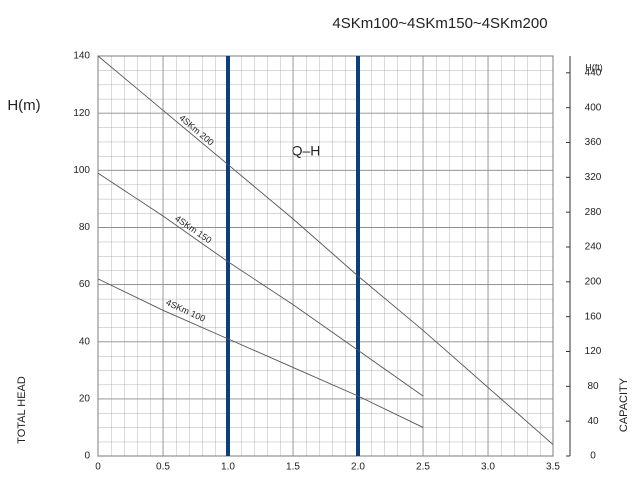 Image resolution: width=640 pixels, height=480 pixels. Describe the element at coordinates (593, 247) in the screenshot. I see `y2-tick-label: 240` at that location.